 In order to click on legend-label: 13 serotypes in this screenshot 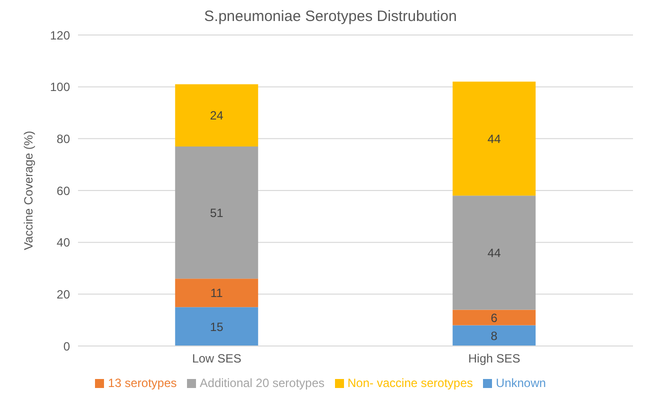, I will do `click(142, 383)`.